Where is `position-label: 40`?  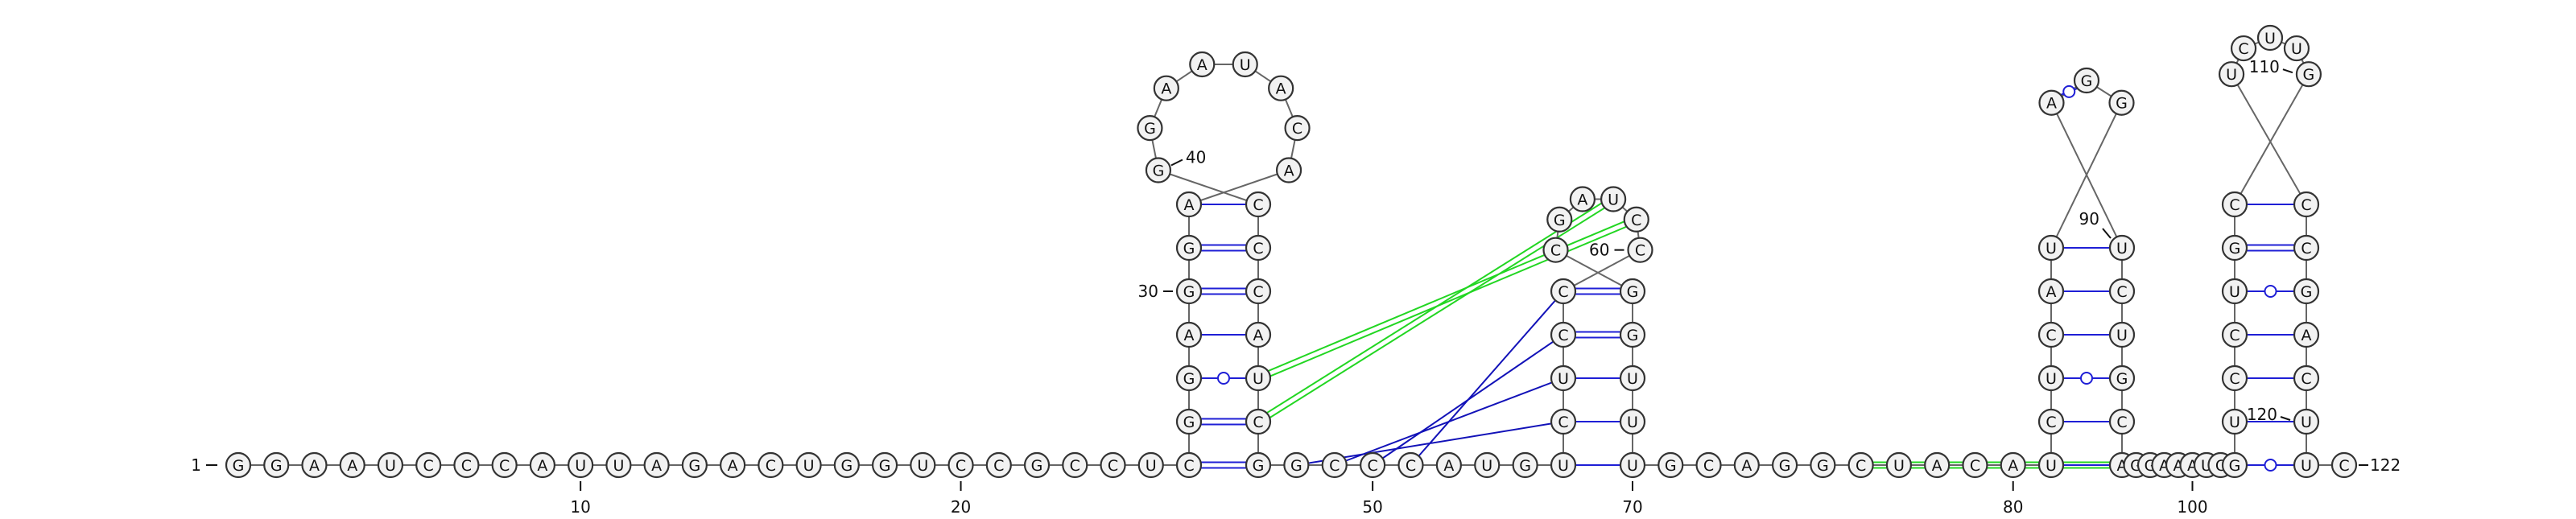 position-label: 40 is located at coordinates (1188, 157).